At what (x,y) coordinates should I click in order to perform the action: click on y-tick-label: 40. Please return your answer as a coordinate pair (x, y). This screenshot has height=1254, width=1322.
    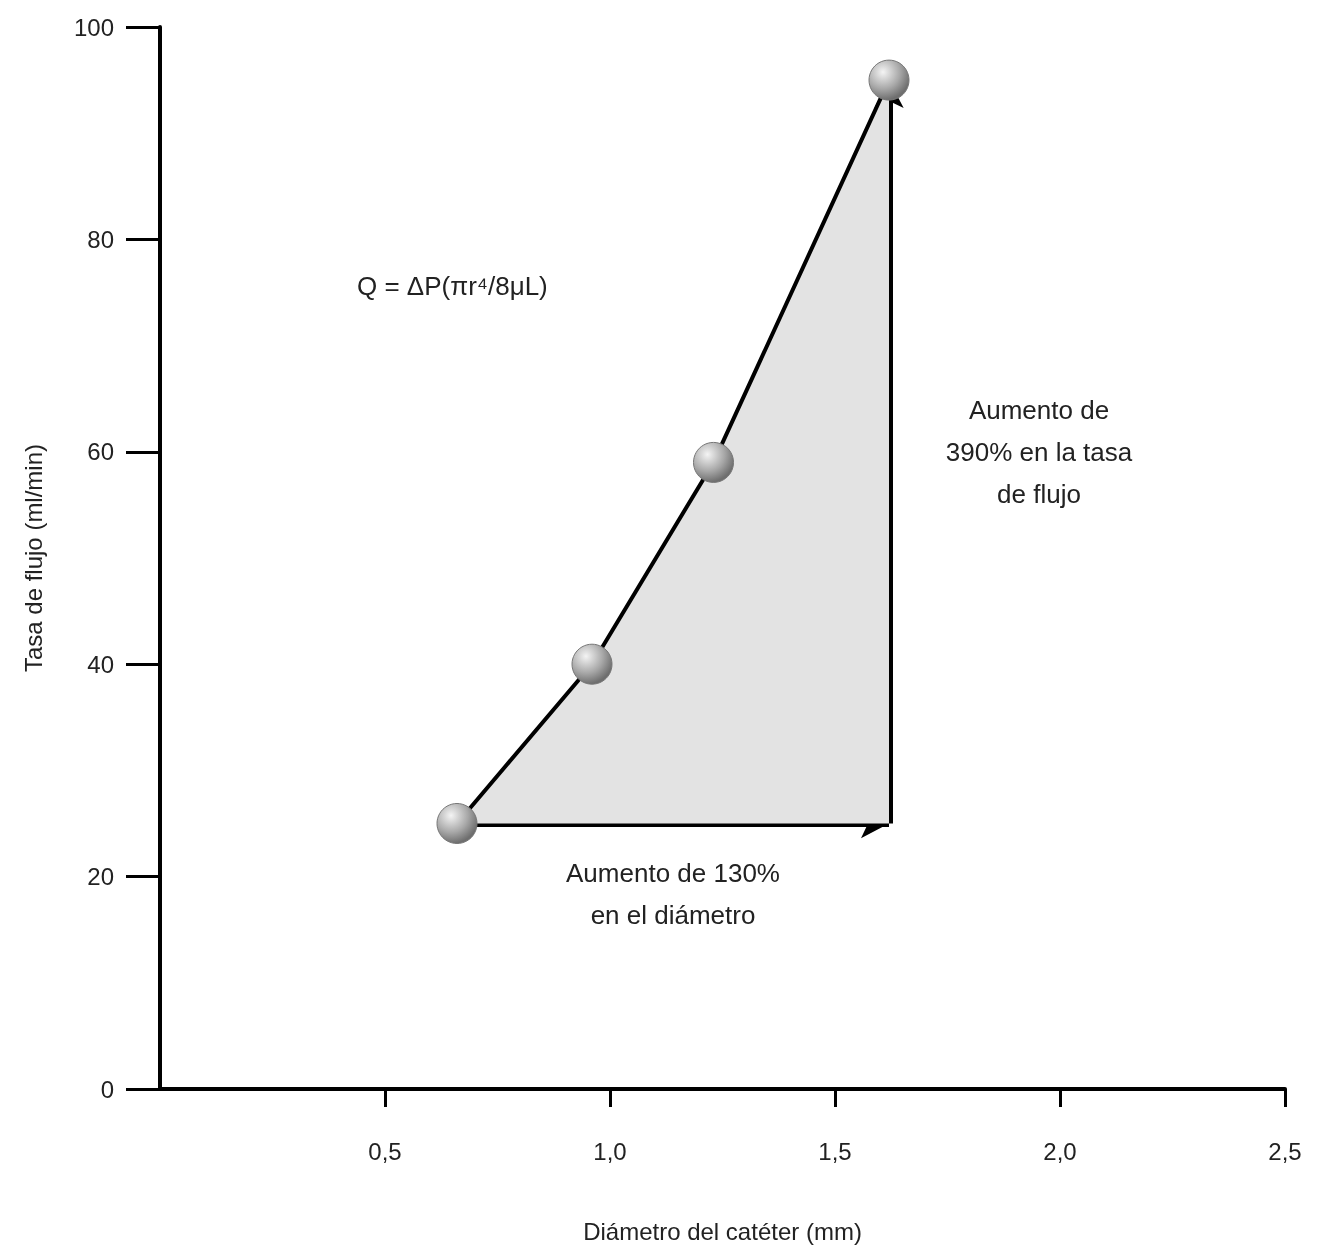
    Looking at the image, I should click on (100, 664).